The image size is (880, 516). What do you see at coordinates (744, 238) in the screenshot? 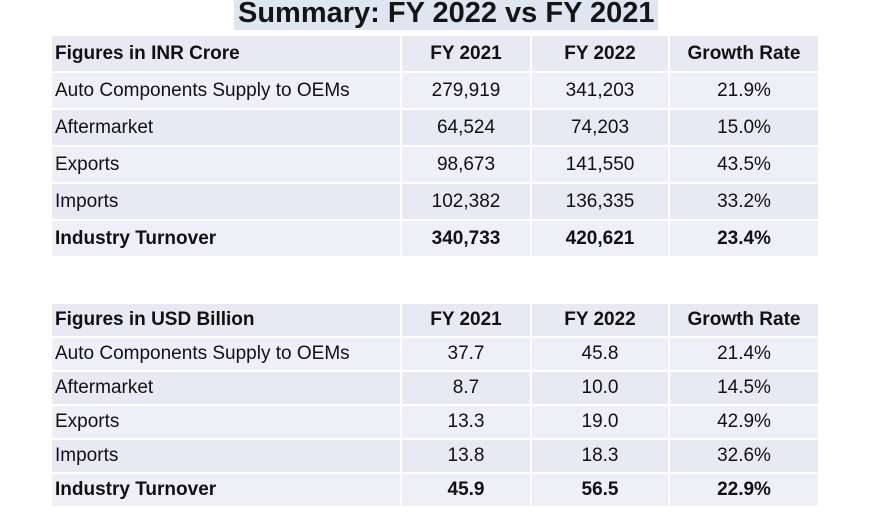
I see `table-cell: 23.4%` at bounding box center [744, 238].